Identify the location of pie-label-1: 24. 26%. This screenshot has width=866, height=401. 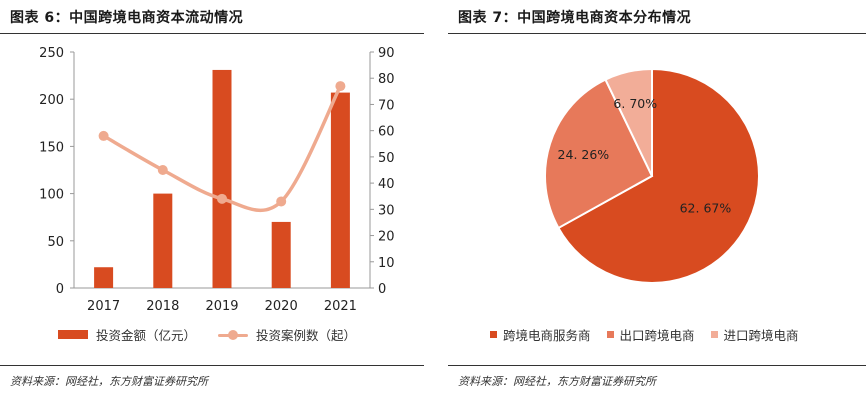
(584, 154).